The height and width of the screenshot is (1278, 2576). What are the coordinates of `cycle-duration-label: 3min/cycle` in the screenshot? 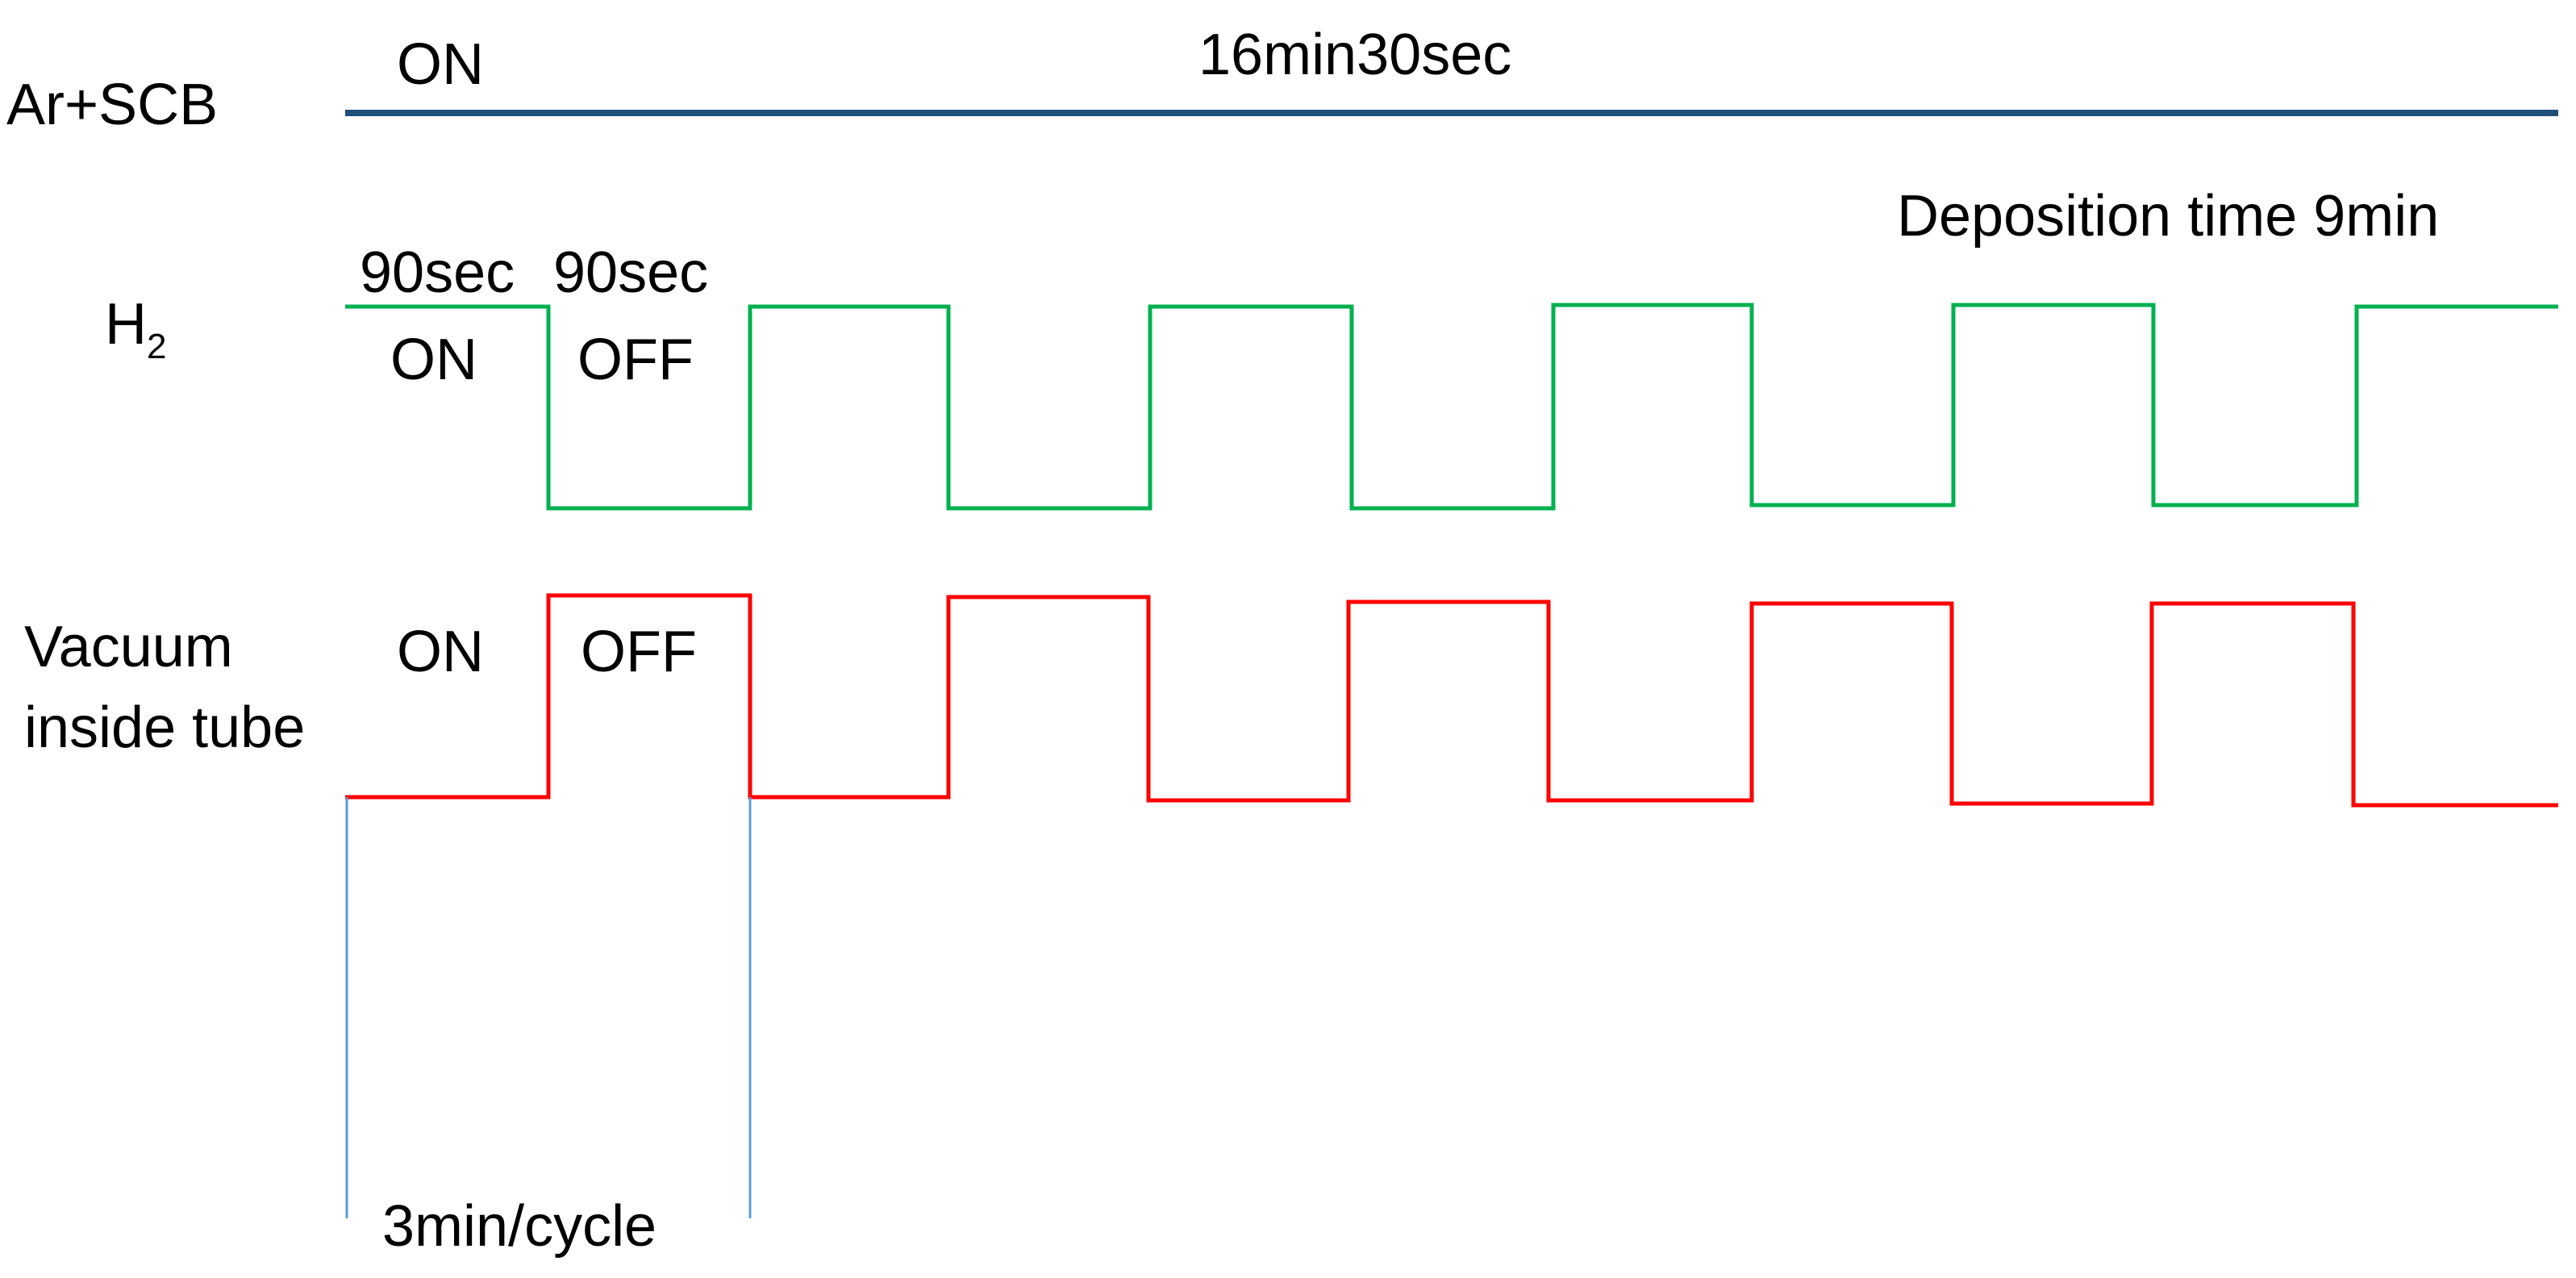 It's located at (519, 1226).